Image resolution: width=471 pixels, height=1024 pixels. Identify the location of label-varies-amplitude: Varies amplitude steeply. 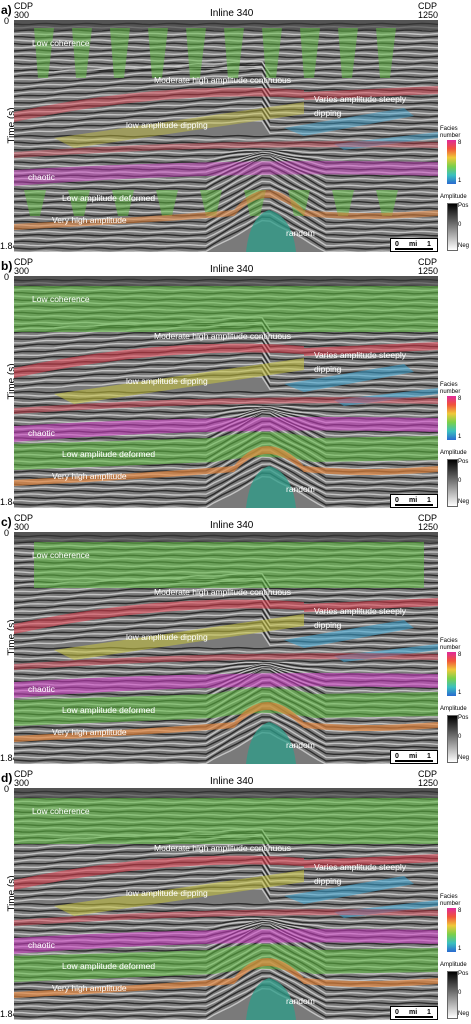
(360, 99).